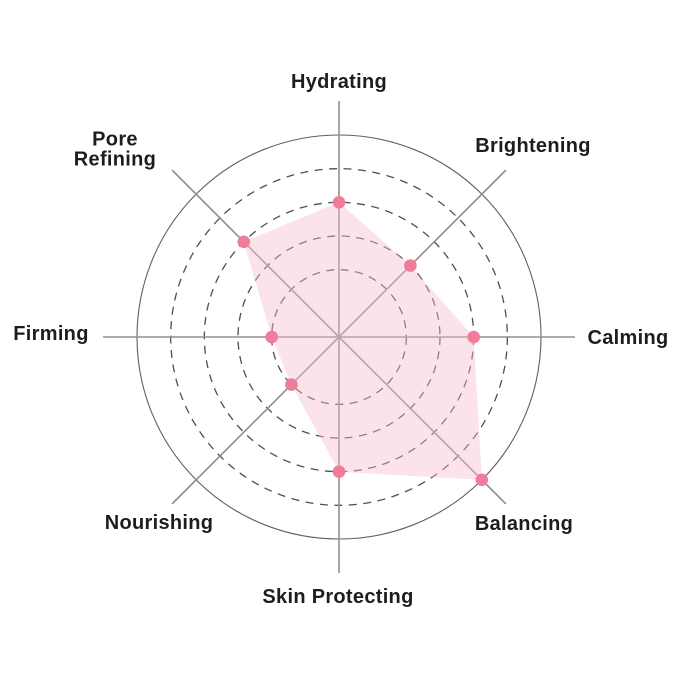  I want to click on axis-label-pore-refining: Pore Refining, so click(115, 149).